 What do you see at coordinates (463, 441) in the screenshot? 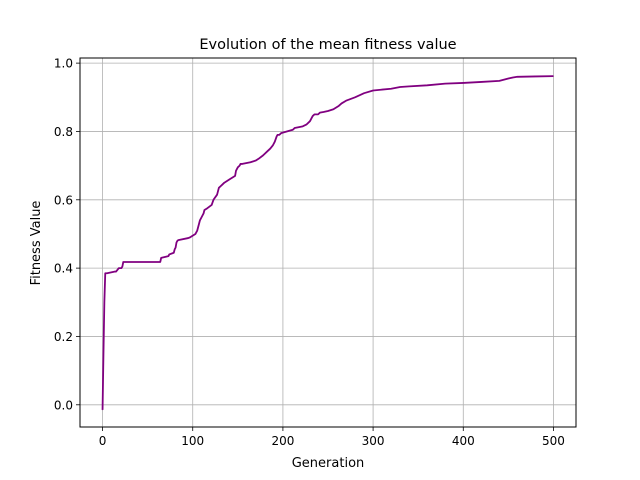
I see `x-tick-label: 400` at bounding box center [463, 441].